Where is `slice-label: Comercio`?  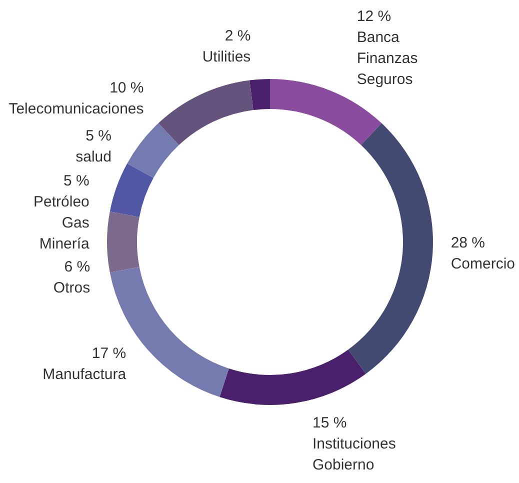
slice-label: Comercio is located at coordinates (483, 263).